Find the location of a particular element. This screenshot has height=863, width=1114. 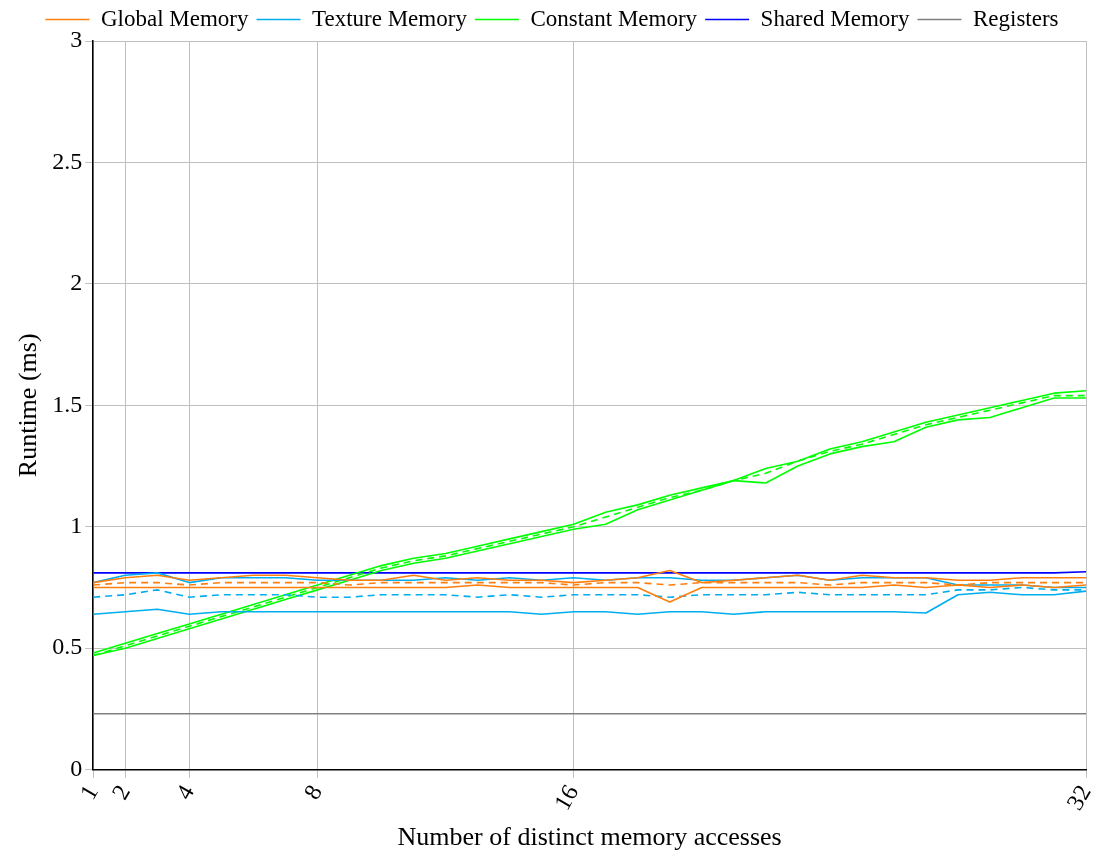

y-tick-label: 0 is located at coordinates (76, 767).